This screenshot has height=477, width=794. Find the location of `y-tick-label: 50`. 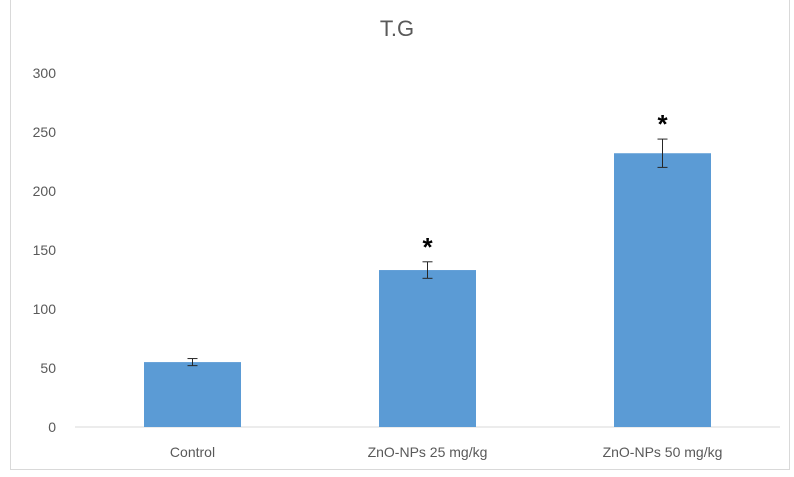

y-tick-label: 50 is located at coordinates (48, 368).